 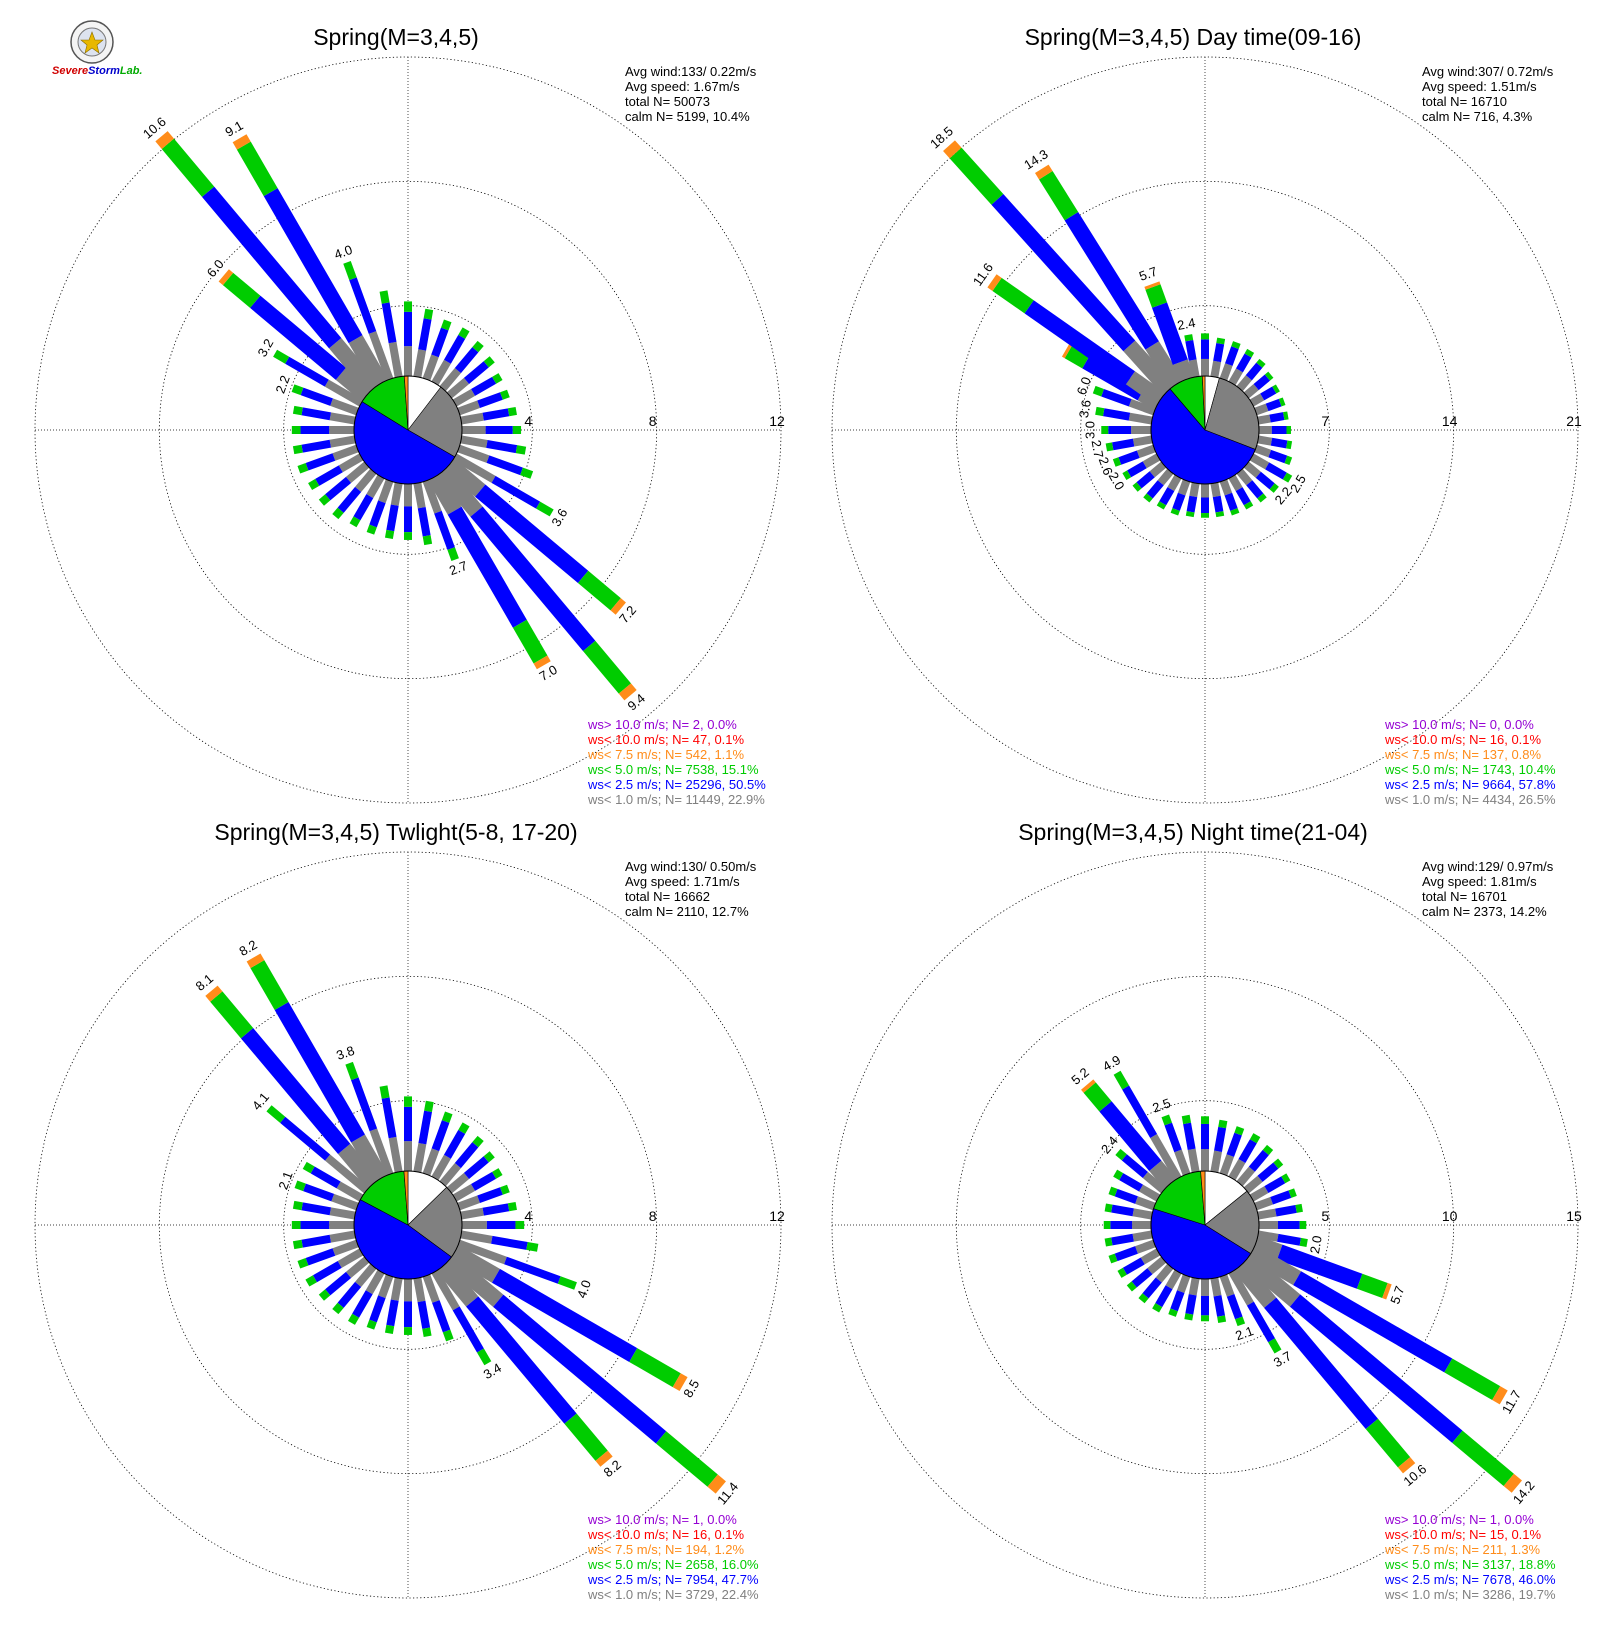 What do you see at coordinates (1470, 1594) in the screenshot?
I see `legend-entry: ws< 1.0 m/s; N= 3286, 19.7%` at bounding box center [1470, 1594].